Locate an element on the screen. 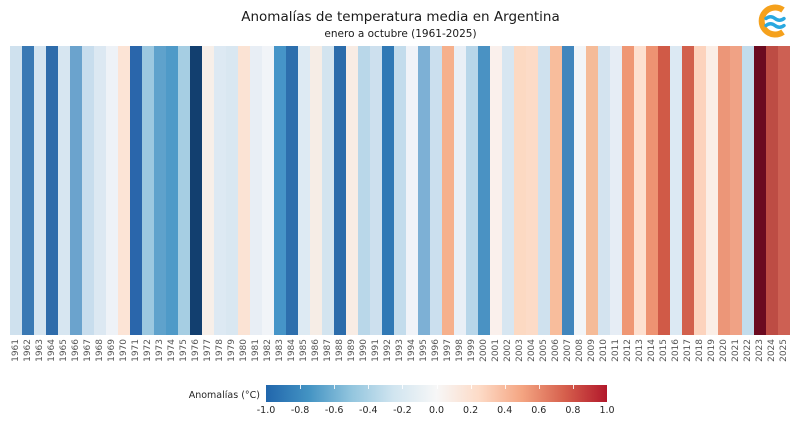  colorbar-tick-label: -1.0 is located at coordinates (266, 410).